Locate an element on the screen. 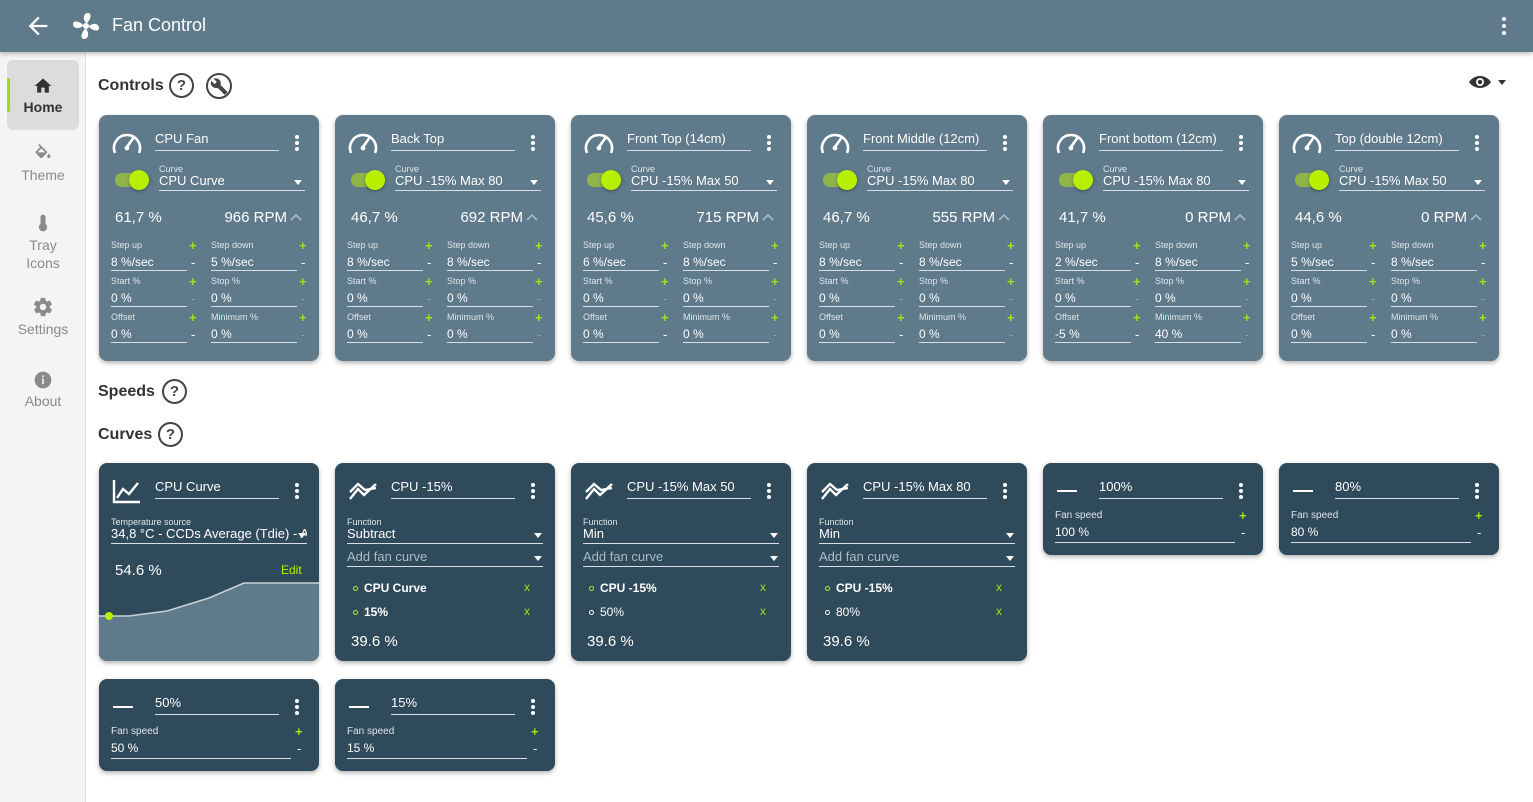  function-select: Min is located at coordinates (681, 535).